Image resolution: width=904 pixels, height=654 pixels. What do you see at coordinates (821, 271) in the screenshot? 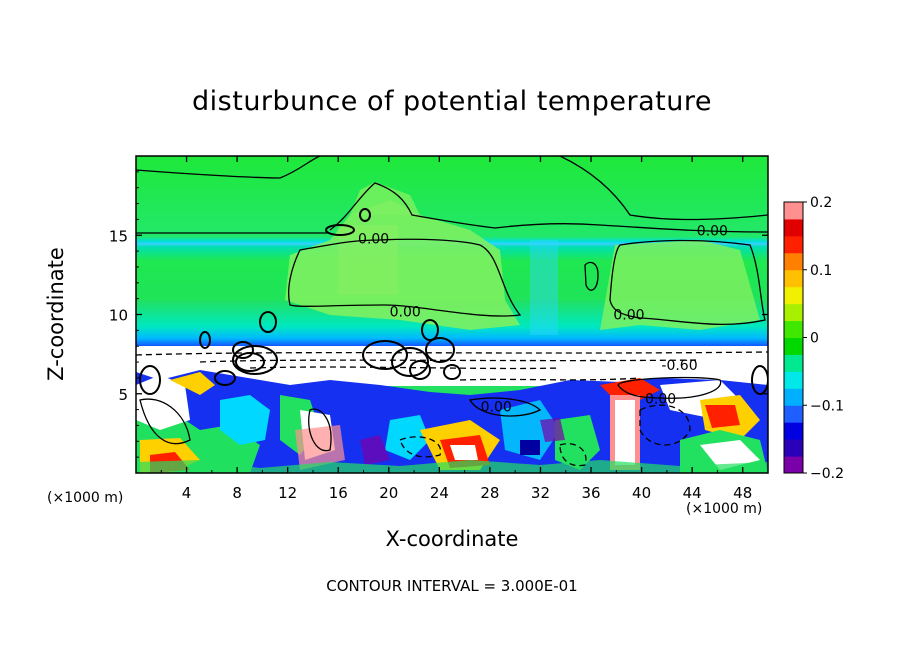
I see `colorbar-tick-label: 0.1` at bounding box center [821, 271].